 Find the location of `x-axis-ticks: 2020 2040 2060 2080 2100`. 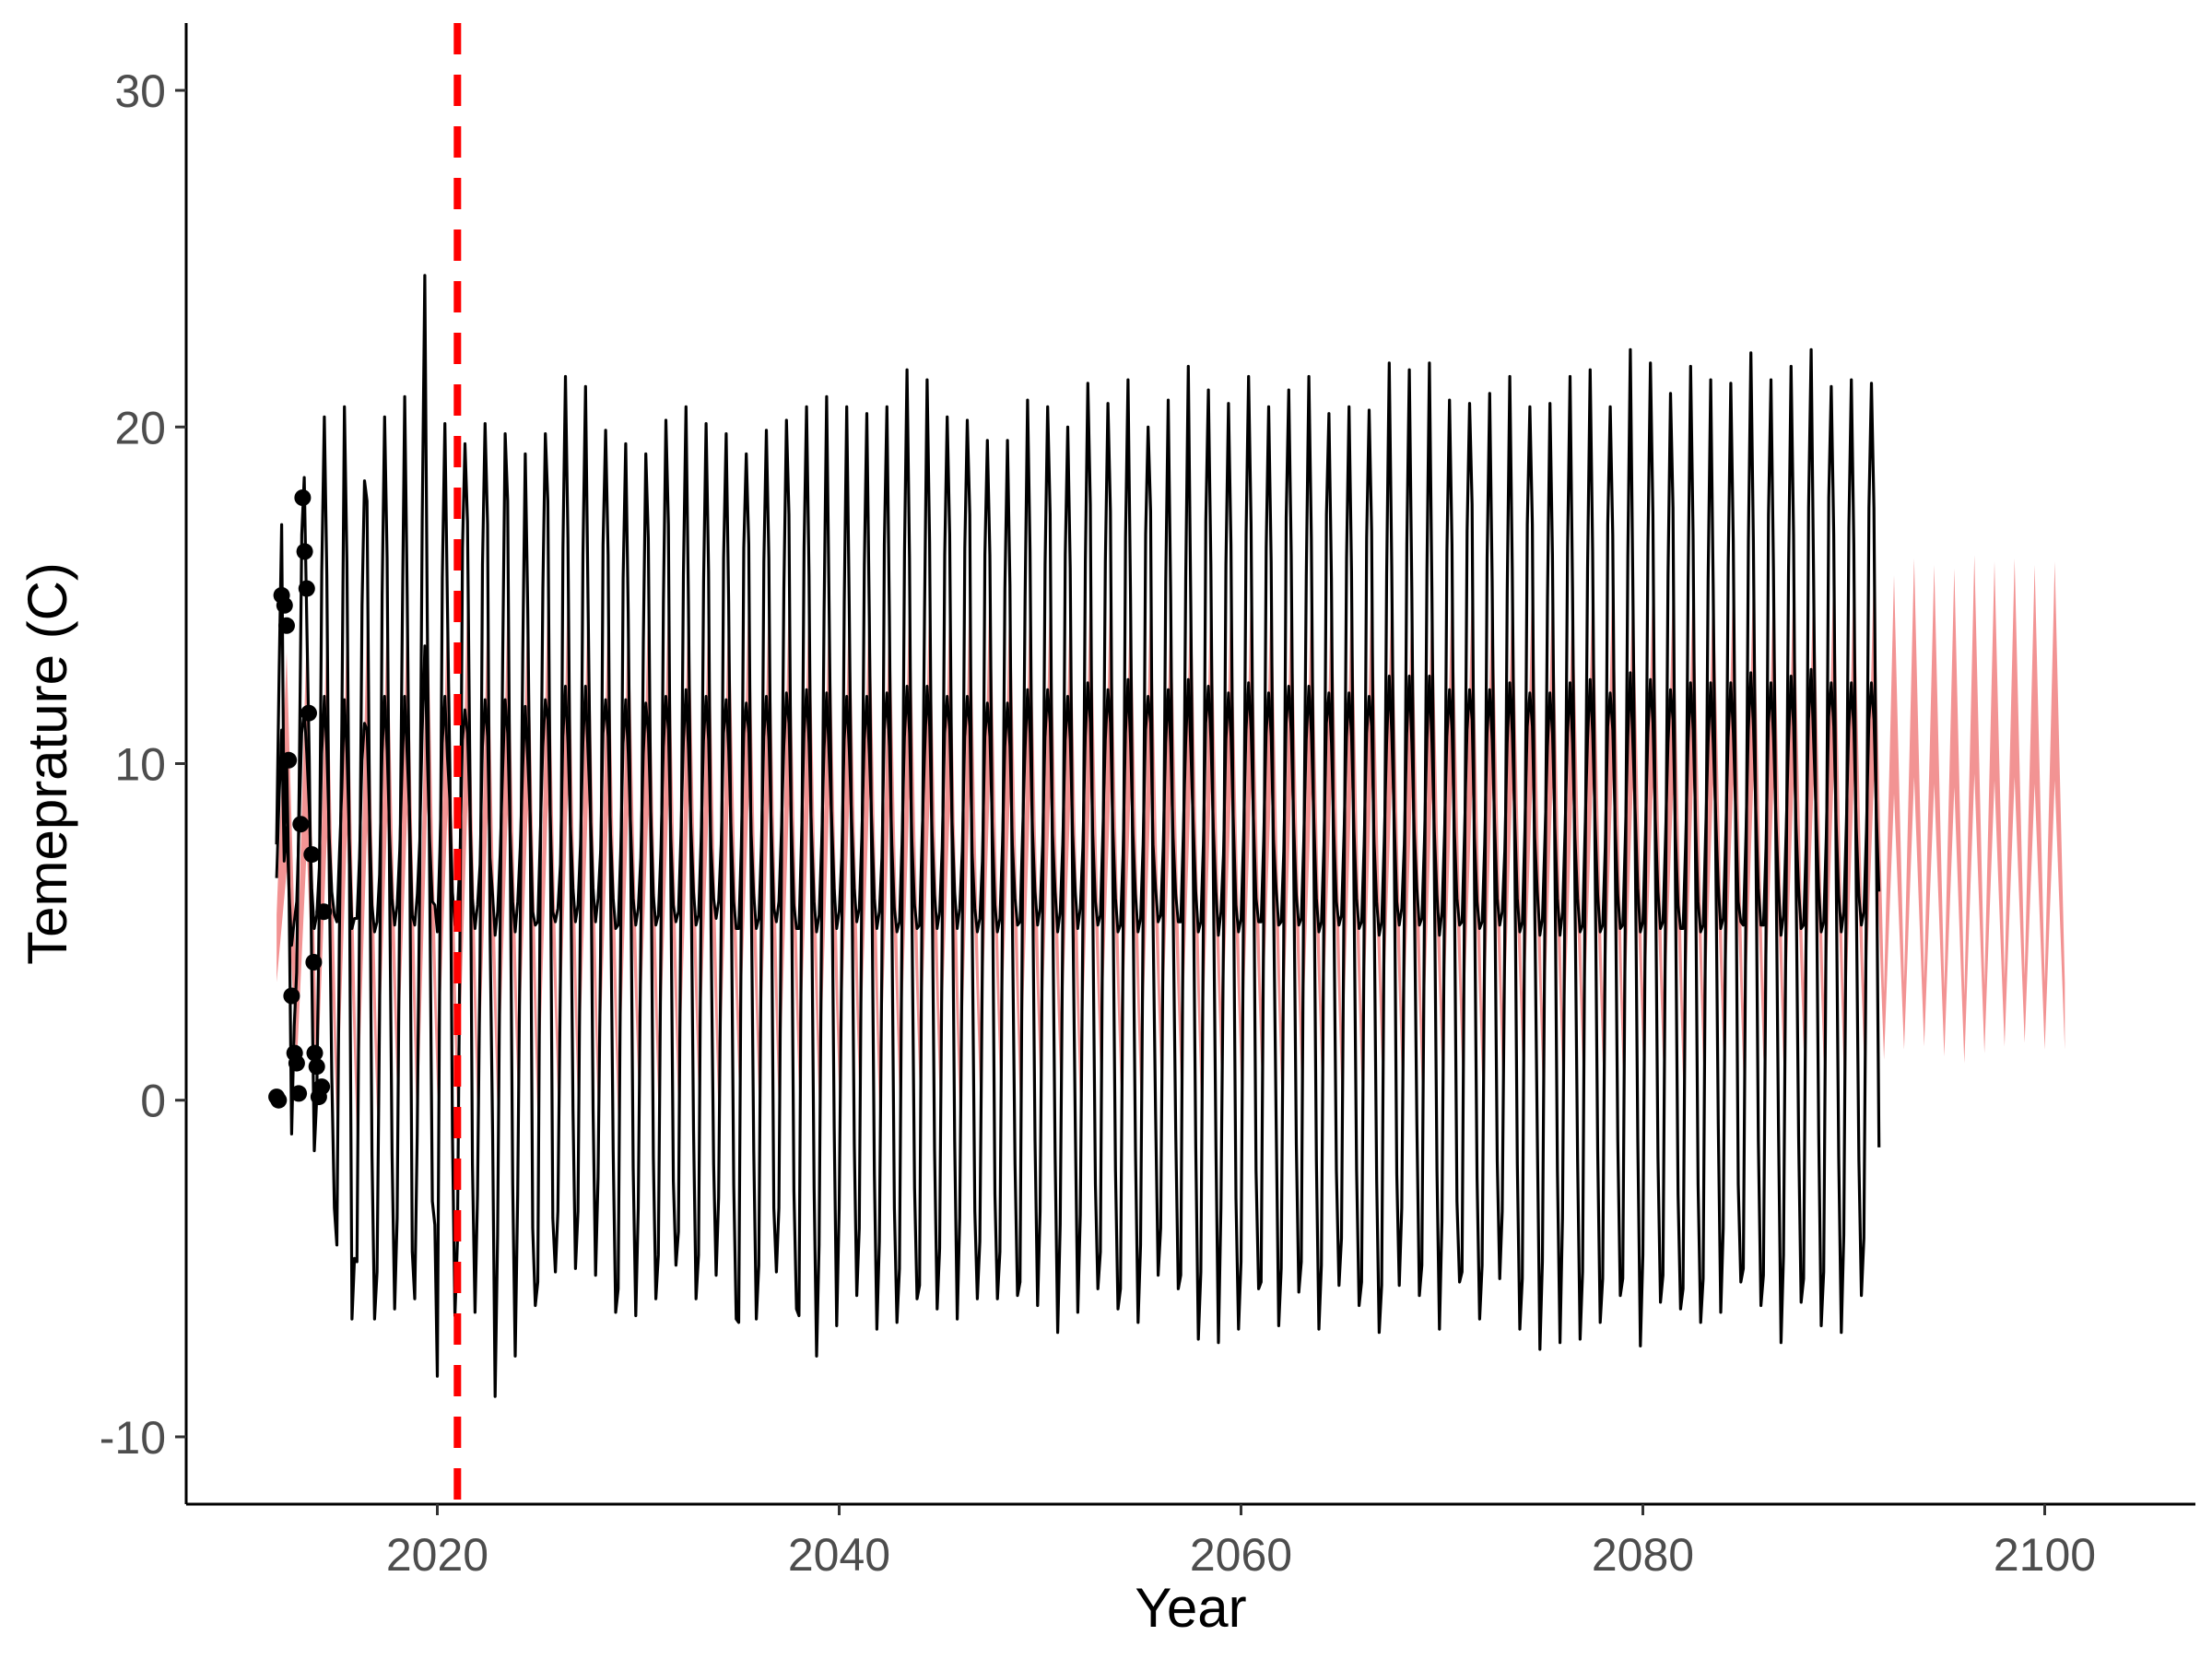

x-axis-ticks: 2020 2040 2060 2080 2100 is located at coordinates (1241, 1542).